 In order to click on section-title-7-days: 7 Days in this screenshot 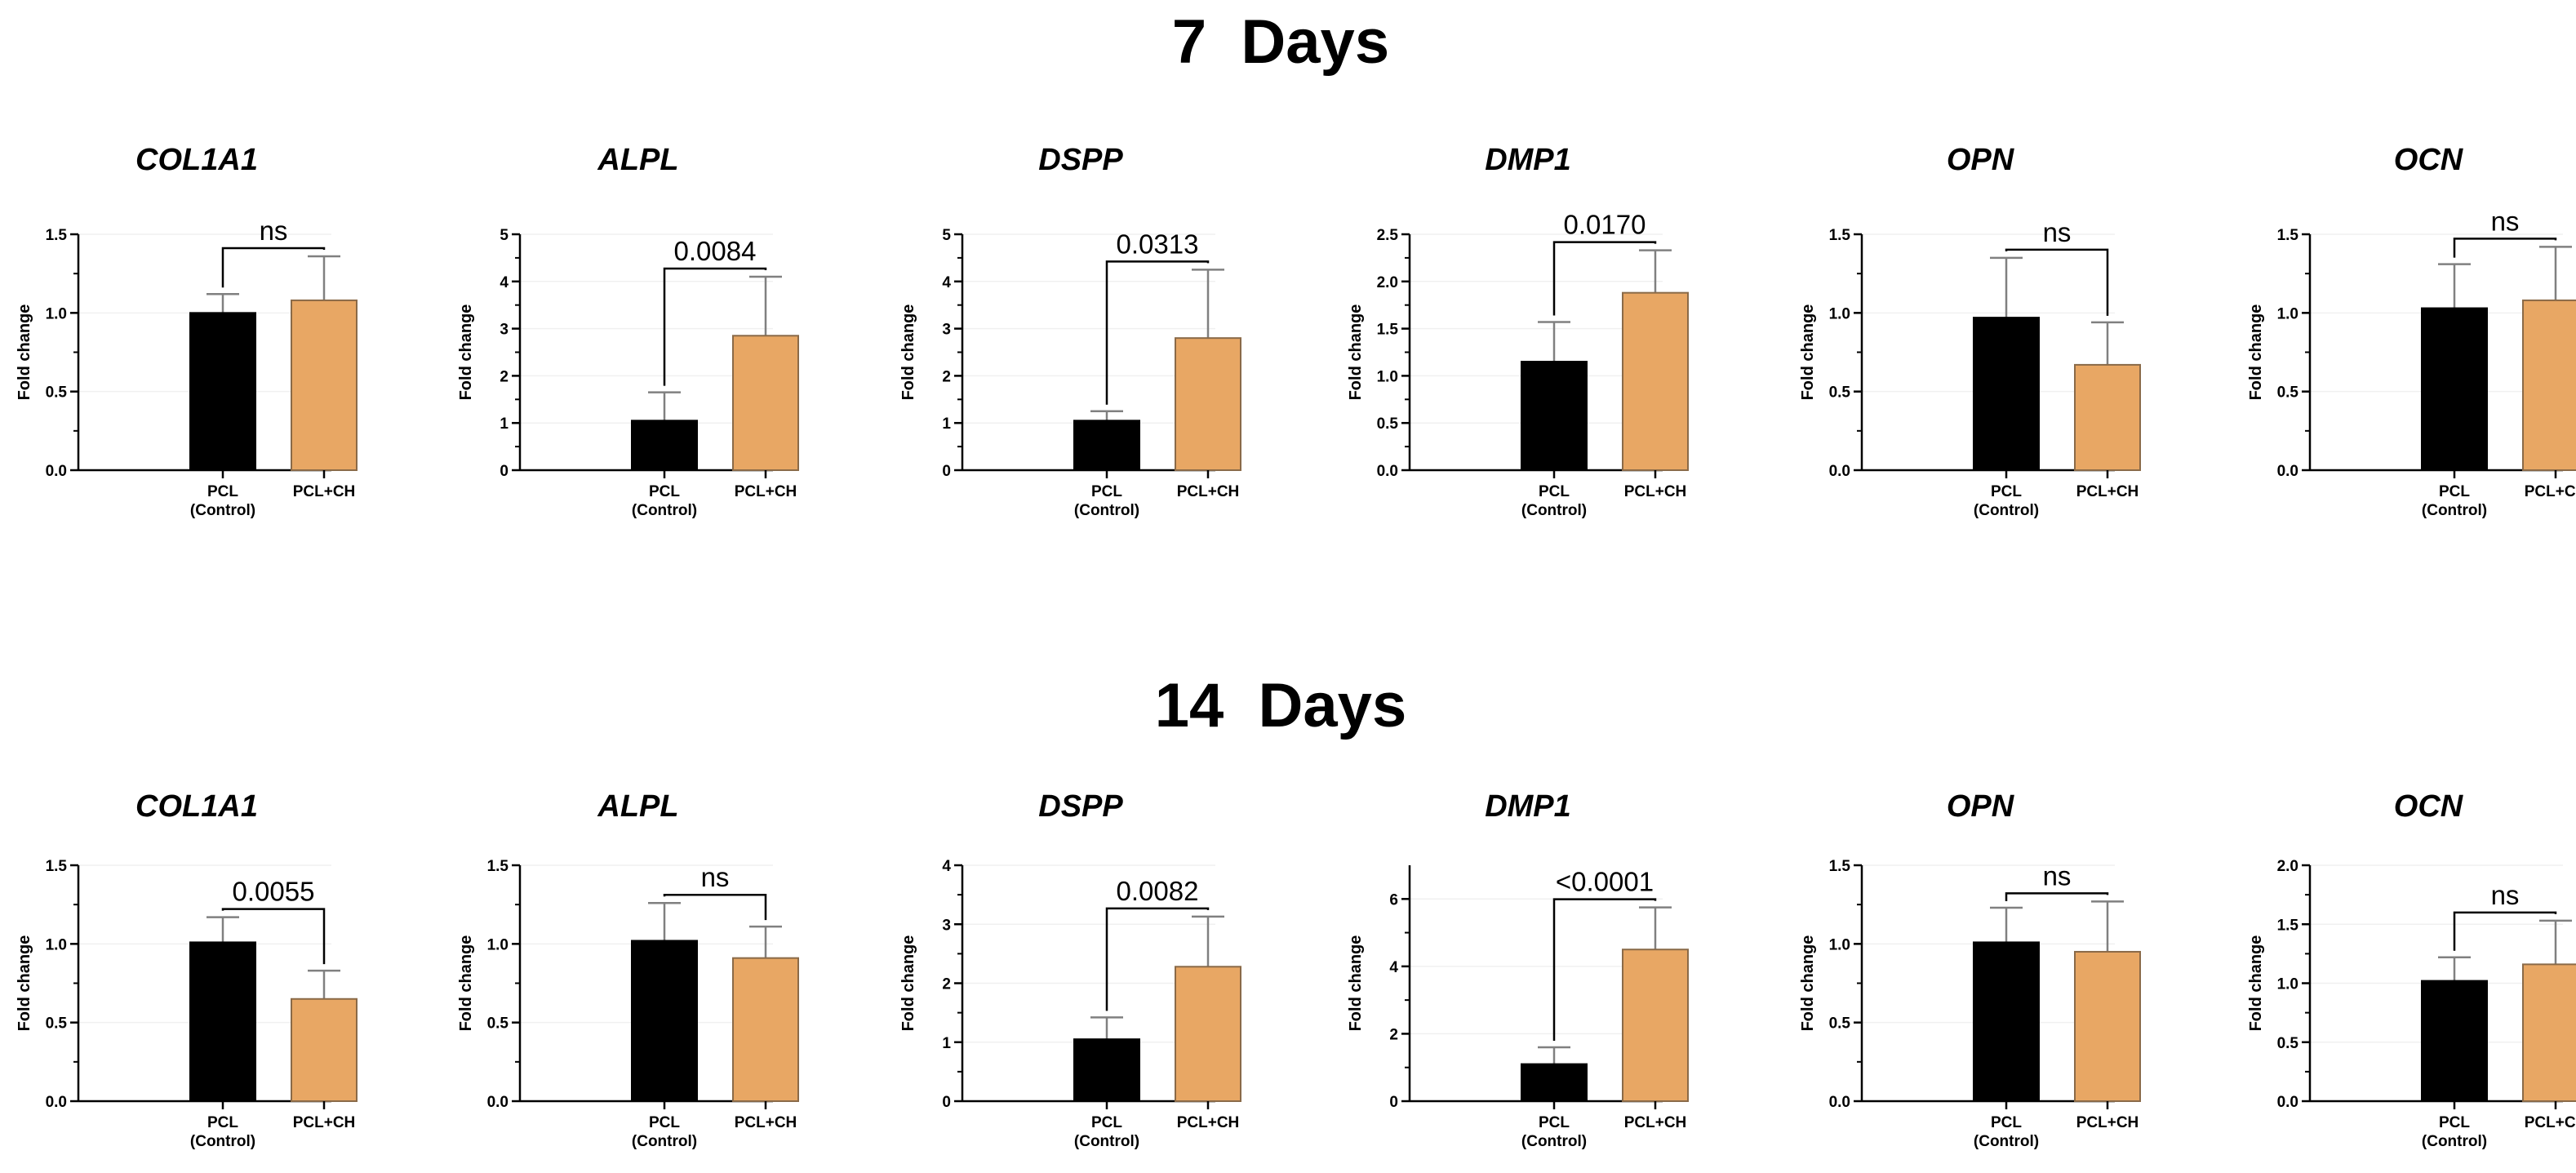, I will do `click(1280, 42)`.